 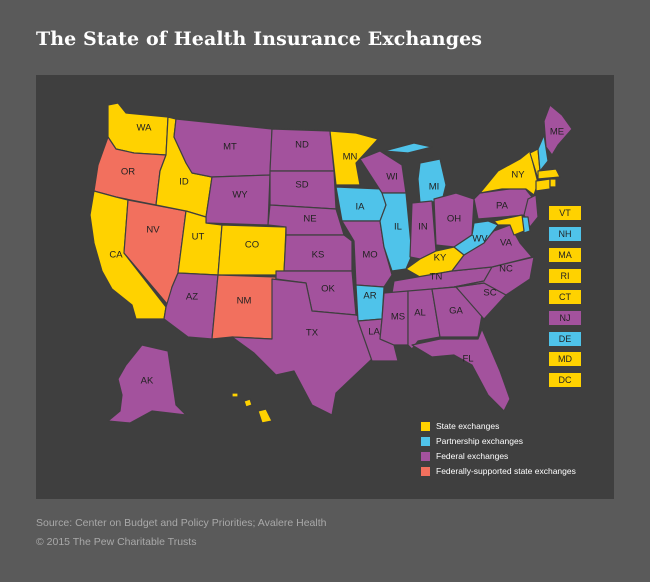 I want to click on small-state-badge-vt: VT, so click(x=565, y=213).